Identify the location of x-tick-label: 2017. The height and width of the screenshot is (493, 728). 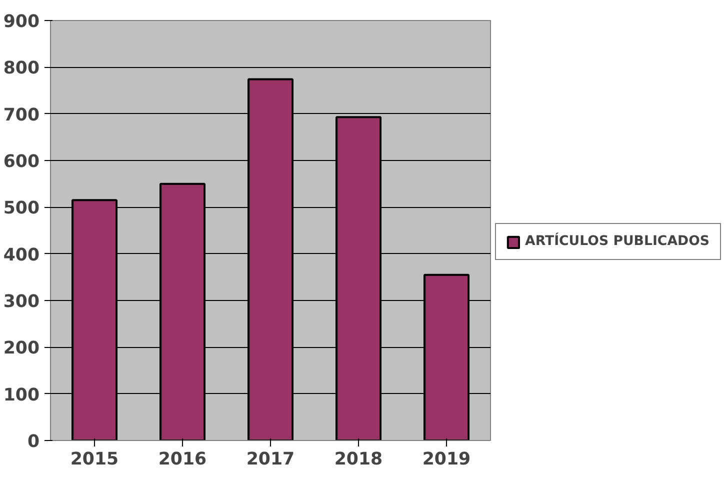
(270, 460).